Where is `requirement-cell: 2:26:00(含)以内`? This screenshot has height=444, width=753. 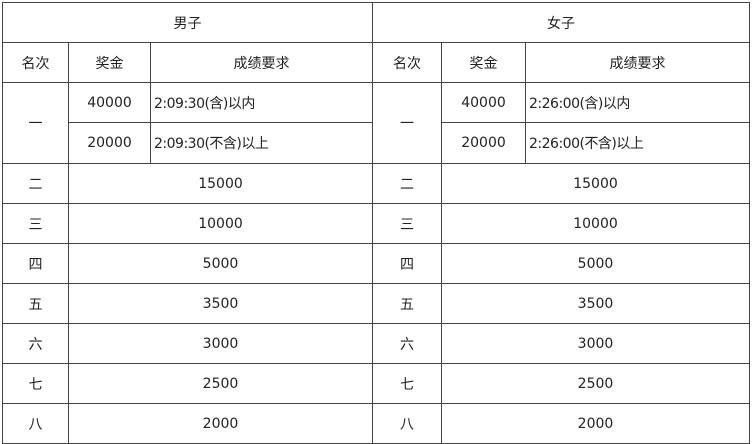
requirement-cell: 2:26:00(含)以内 is located at coordinates (637, 102).